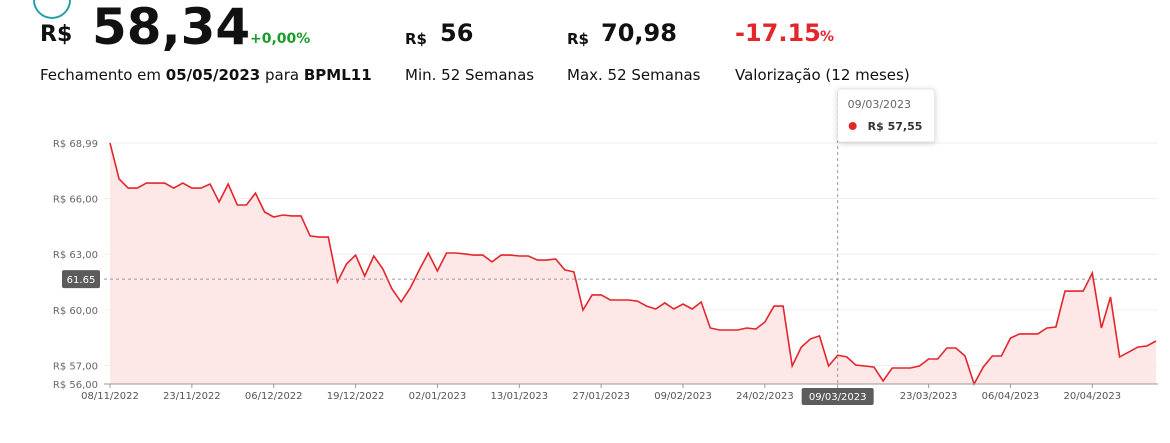 The width and height of the screenshot is (1170, 443). What do you see at coordinates (578, 39) in the screenshot?
I see `max-currency: R$` at bounding box center [578, 39].